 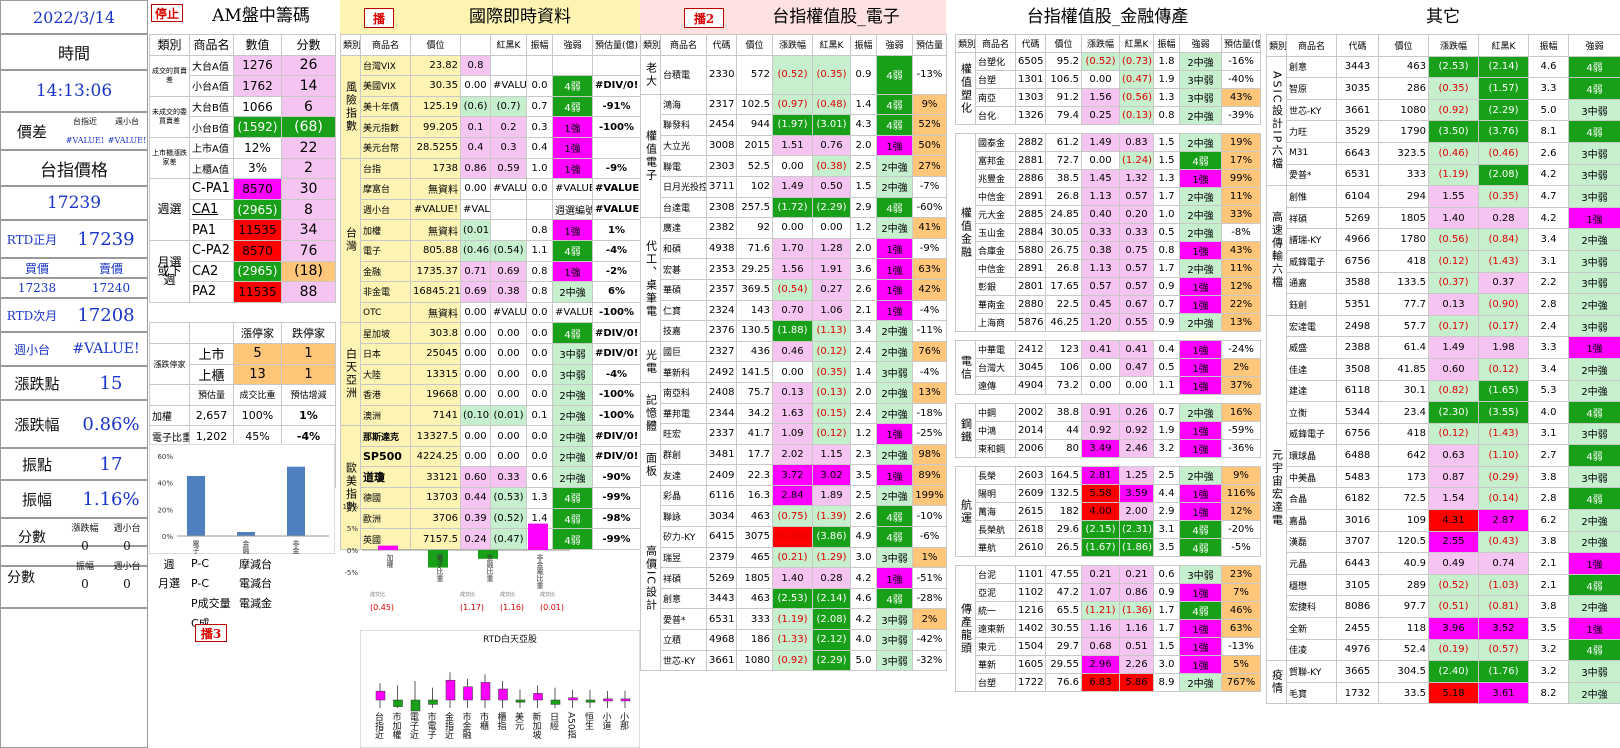 What do you see at coordinates (1166, 196) in the screenshot?
I see `stock-amp: 1.7` at bounding box center [1166, 196].